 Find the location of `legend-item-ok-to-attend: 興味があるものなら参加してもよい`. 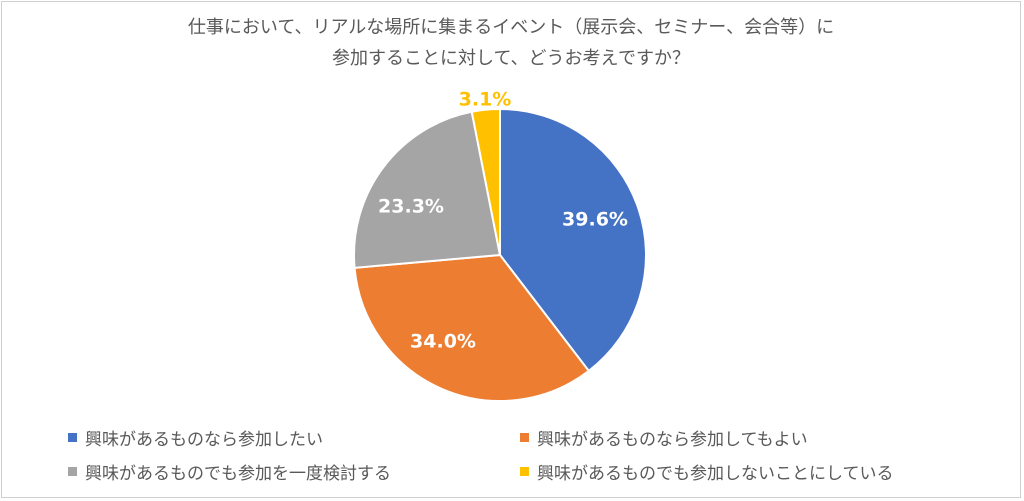

legend-item-ok-to-attend: 興味があるものなら参加してもよい is located at coordinates (664, 437).